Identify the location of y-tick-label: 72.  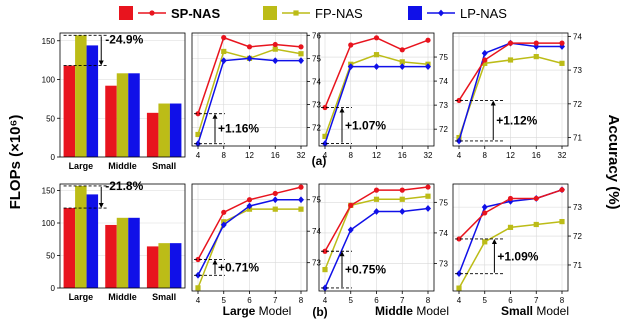
(577, 236).